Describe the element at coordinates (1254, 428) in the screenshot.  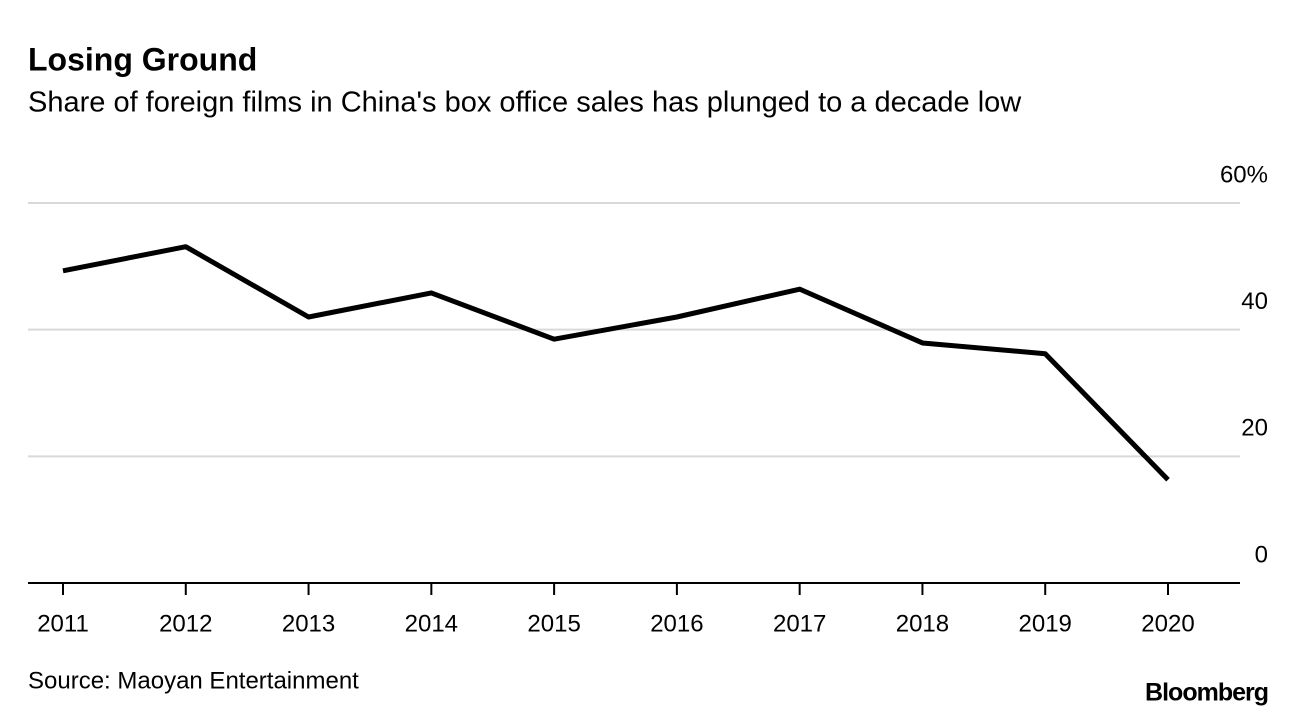
I see `y-tick-label: 20` at that location.